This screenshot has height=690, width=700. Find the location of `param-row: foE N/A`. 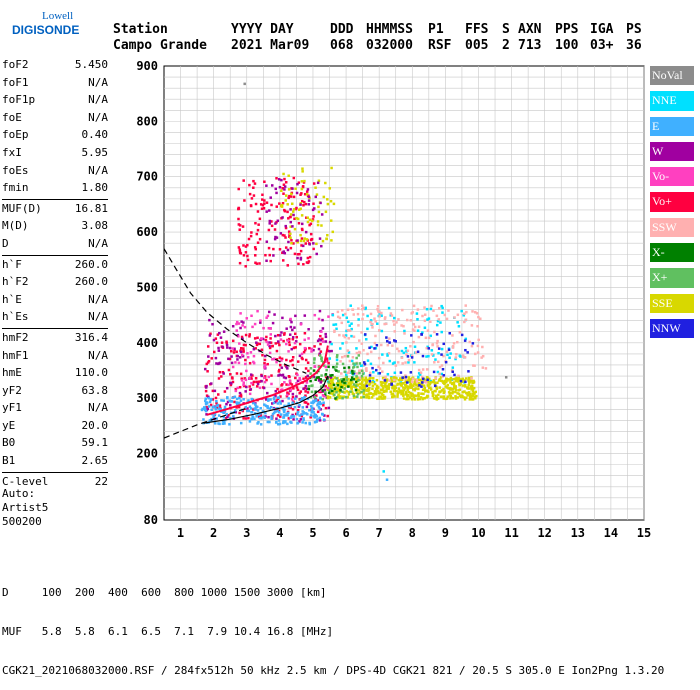

param-row: foE N/A is located at coordinates (55, 120).